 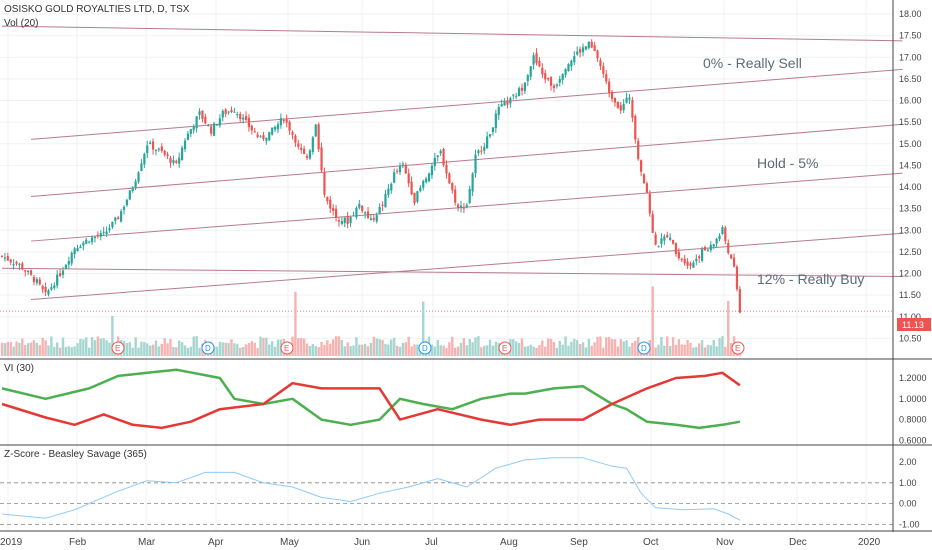 I want to click on y-tick-label: 10.50, so click(x=910, y=338).